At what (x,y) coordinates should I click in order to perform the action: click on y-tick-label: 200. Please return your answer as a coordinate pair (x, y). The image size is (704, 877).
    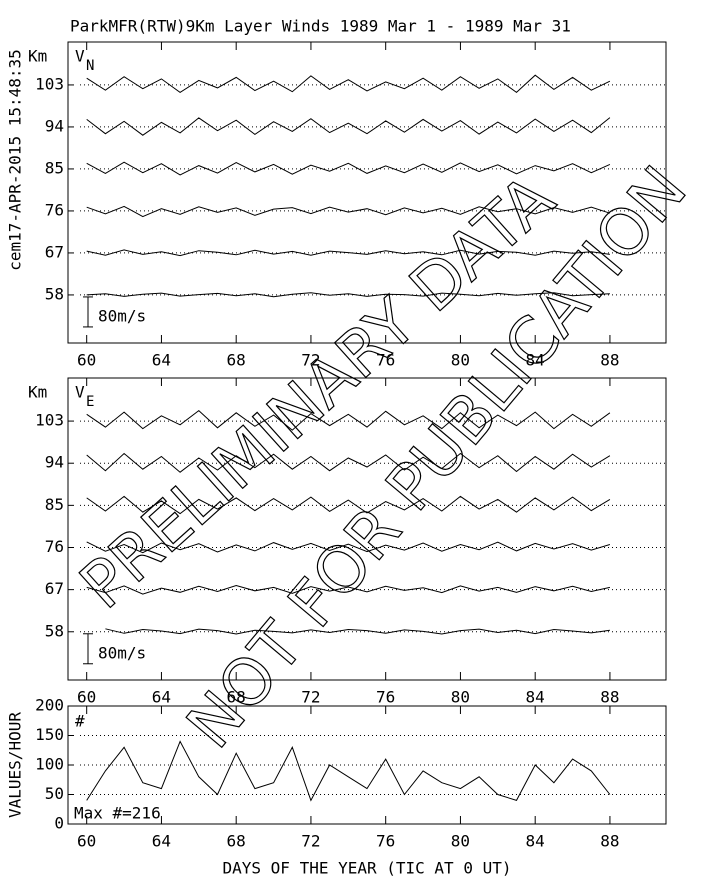
    Looking at the image, I should click on (49, 705).